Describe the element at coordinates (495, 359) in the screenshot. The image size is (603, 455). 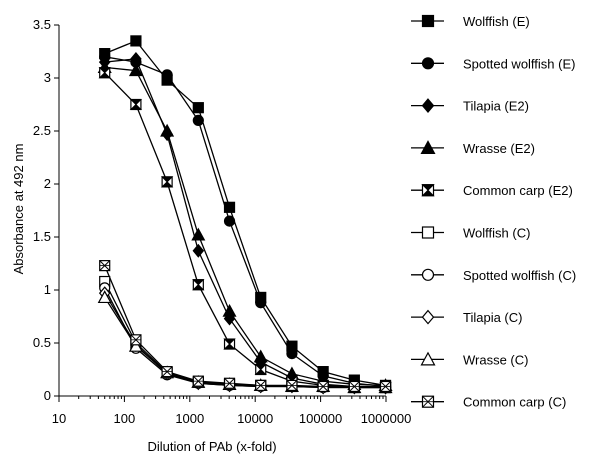
I see `legend-label: Wrasse (C)` at that location.